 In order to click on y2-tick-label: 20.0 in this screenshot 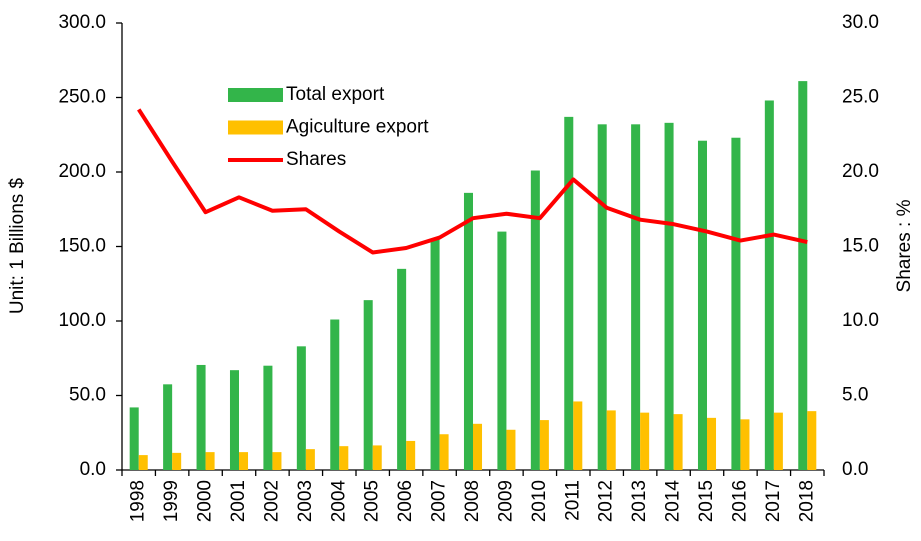, I will do `click(860, 171)`.